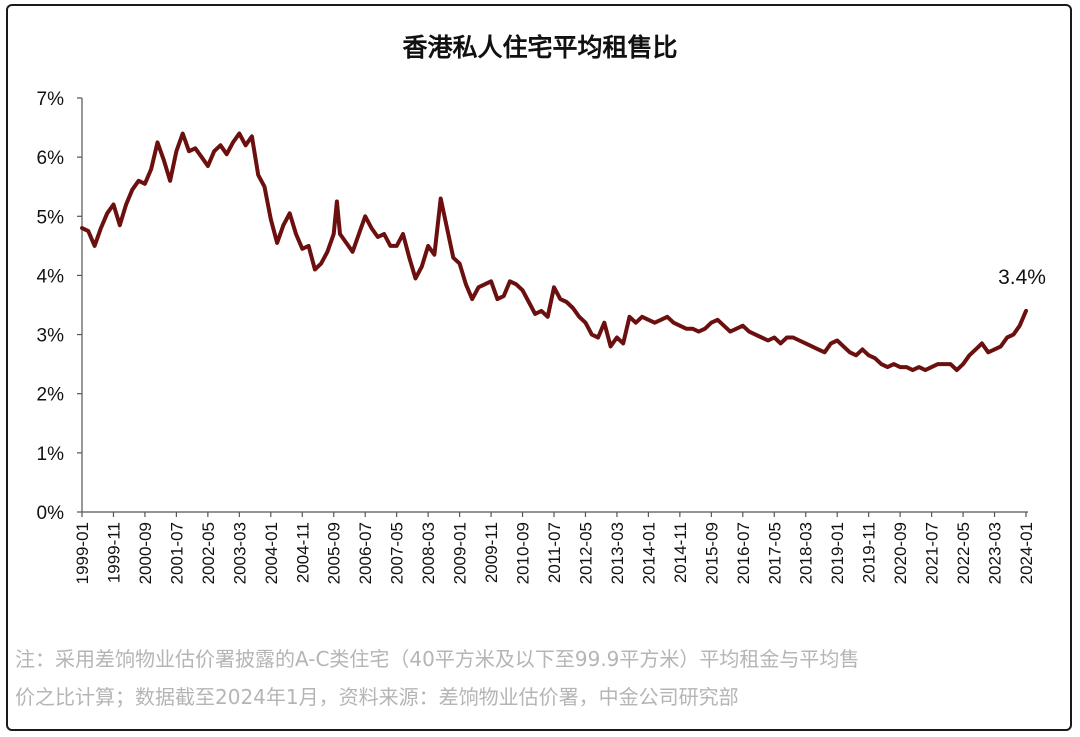 This screenshot has height=737, width=1080. What do you see at coordinates (460, 553) in the screenshot?
I see `x-tick-label: 2009-01` at bounding box center [460, 553].